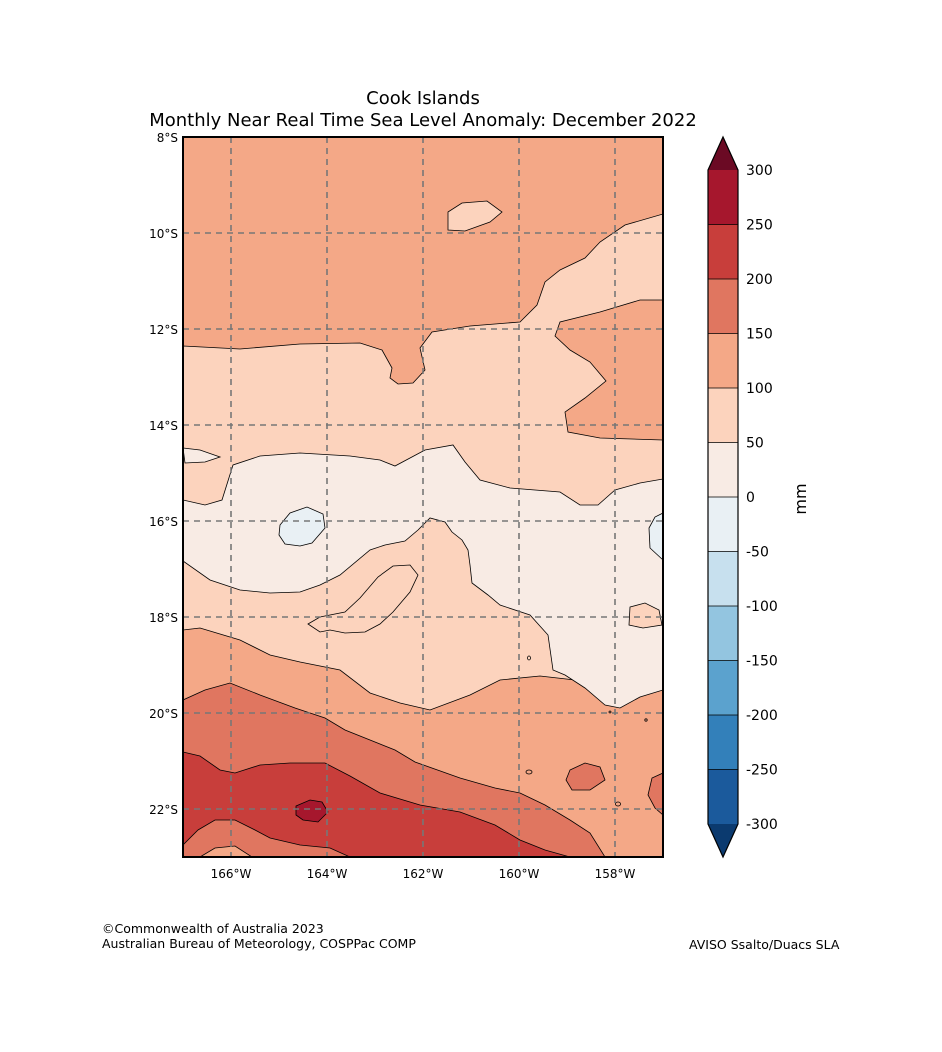  I want to click on colorbar-outline, so click(723, 497).